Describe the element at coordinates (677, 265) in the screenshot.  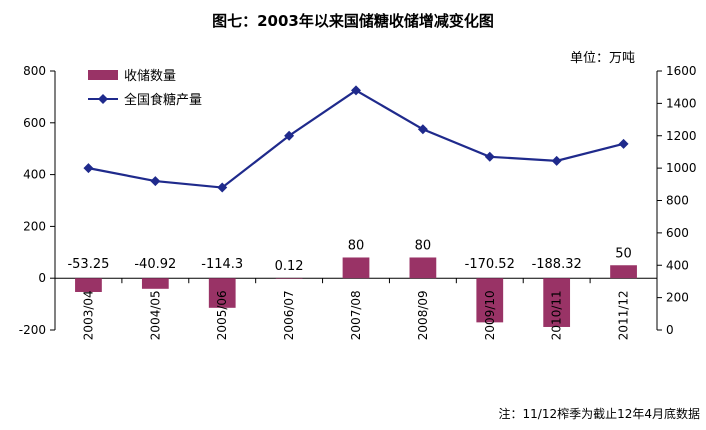
I see `right-tick-label: 400` at that location.